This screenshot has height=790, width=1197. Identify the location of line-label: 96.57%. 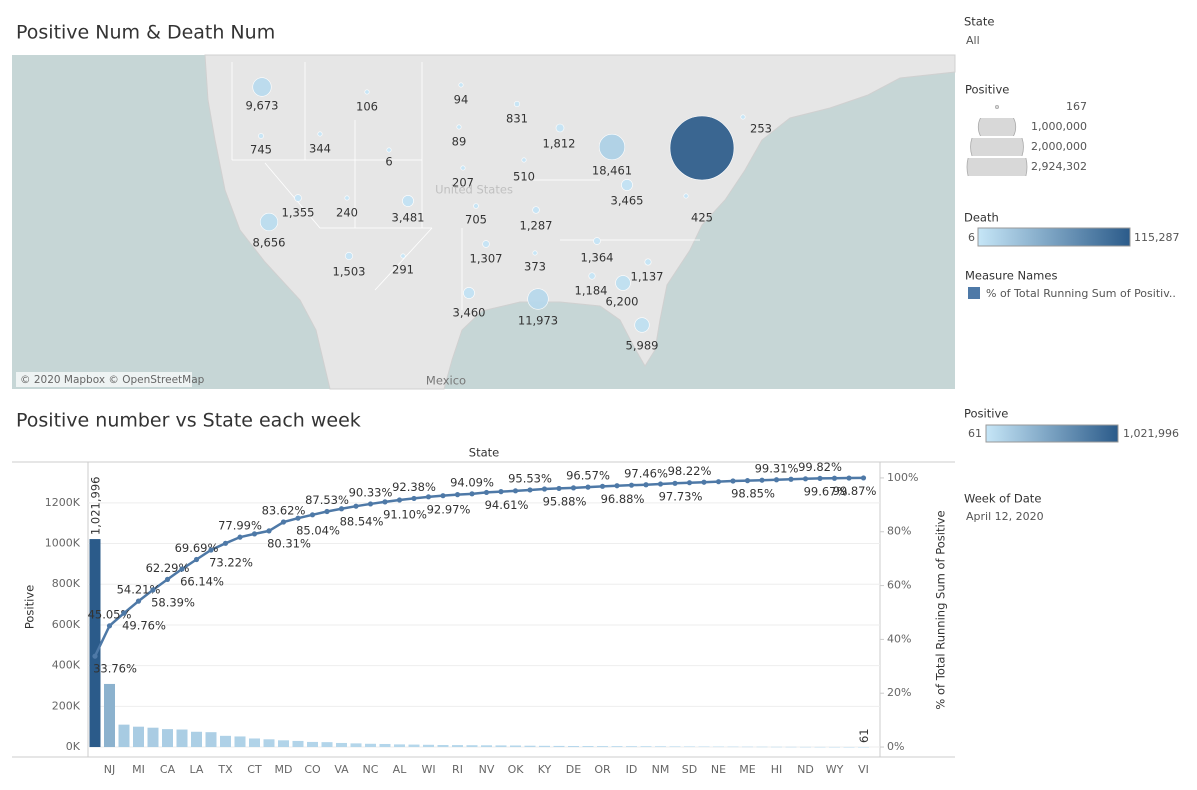
(588, 476).